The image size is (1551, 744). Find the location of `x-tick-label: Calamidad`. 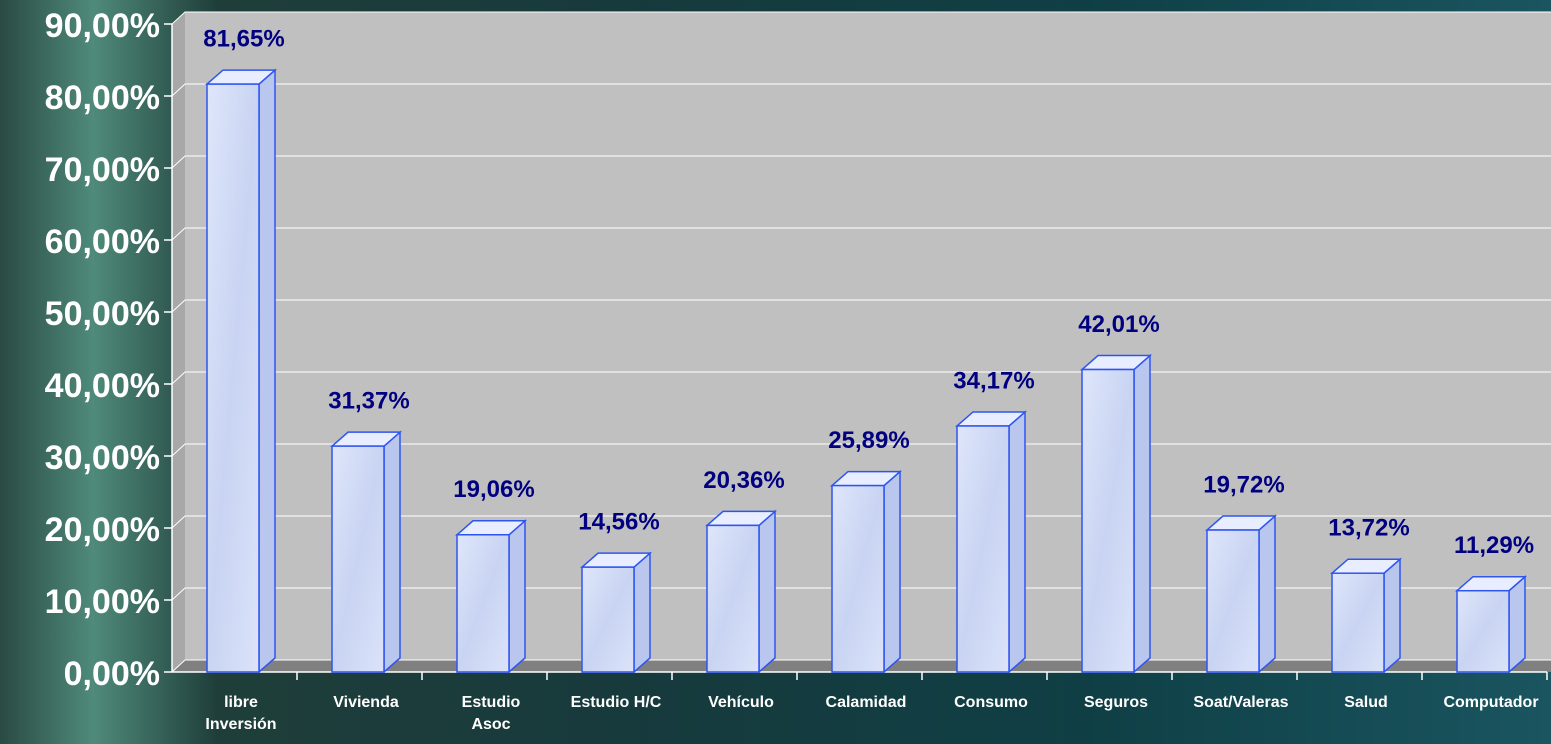

x-tick-label: Calamidad is located at coordinates (866, 702).